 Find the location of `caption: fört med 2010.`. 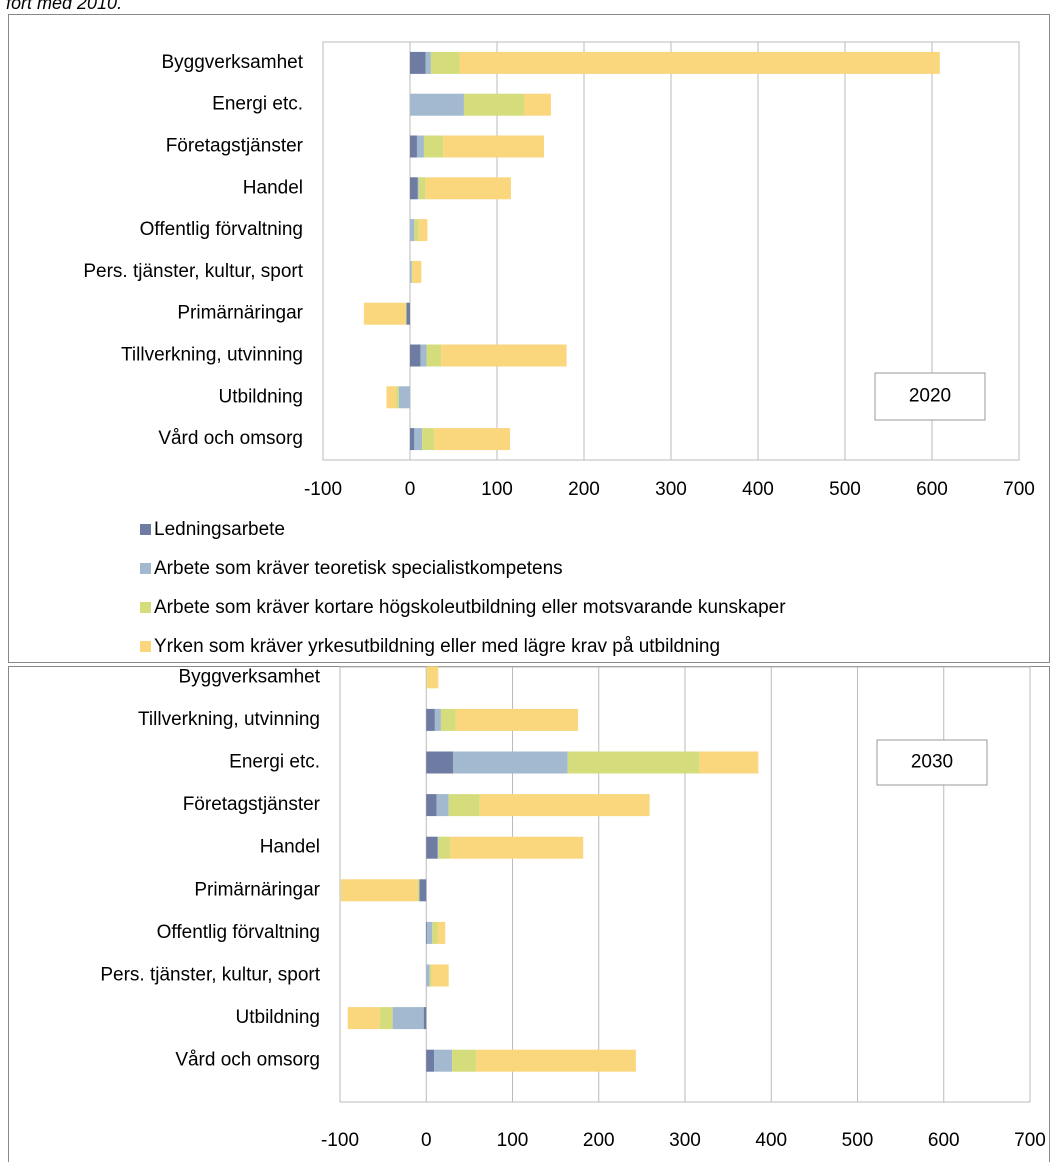

caption: fört med 2010. is located at coordinates (64, 6).